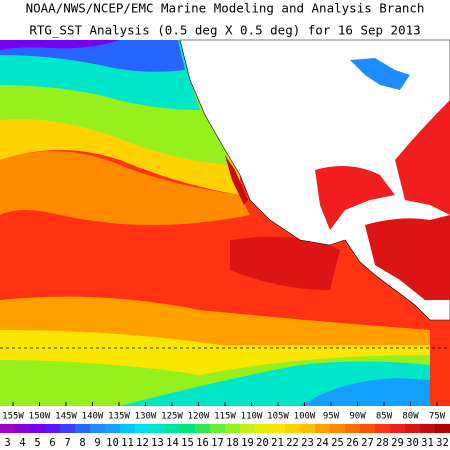  Describe the element at coordinates (427, 443) in the screenshot. I see `colorbar-label: 31` at that location.